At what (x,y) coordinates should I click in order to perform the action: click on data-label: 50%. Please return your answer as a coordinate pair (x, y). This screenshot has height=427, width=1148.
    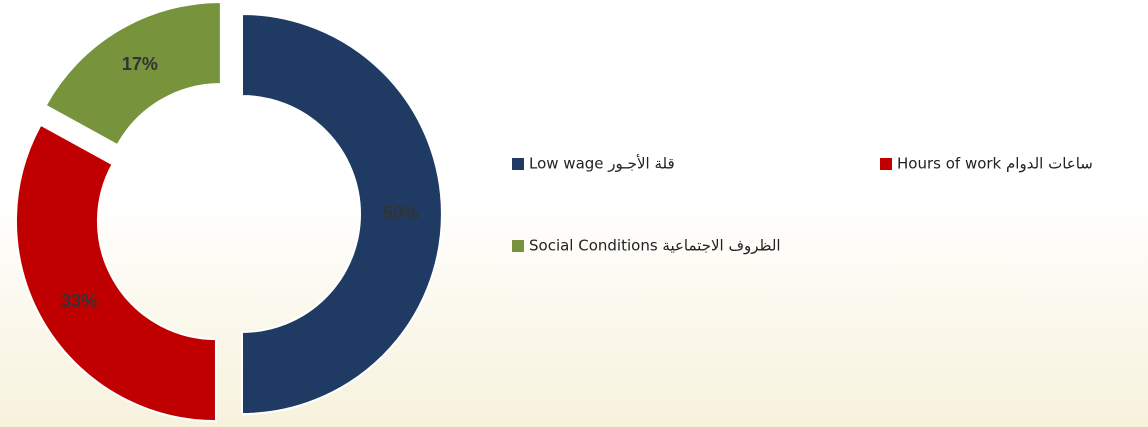
    Looking at the image, I should click on (401, 213).